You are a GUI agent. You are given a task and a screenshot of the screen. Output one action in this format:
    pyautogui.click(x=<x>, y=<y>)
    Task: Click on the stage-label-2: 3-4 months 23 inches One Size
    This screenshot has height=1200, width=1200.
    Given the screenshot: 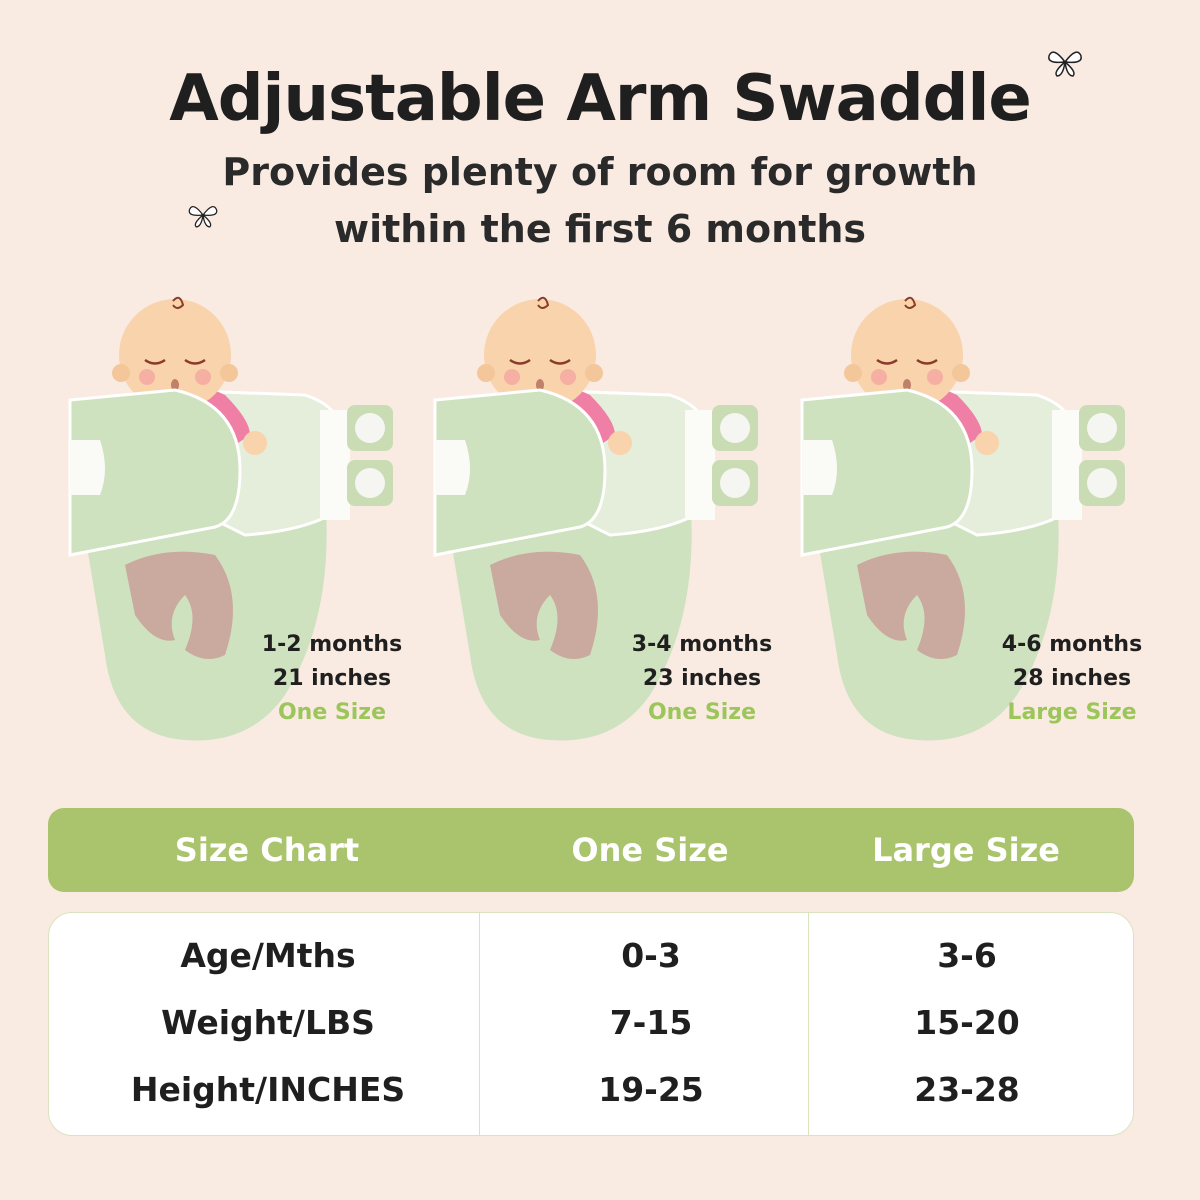 What is the action you would take?
    pyautogui.click(x=702, y=679)
    